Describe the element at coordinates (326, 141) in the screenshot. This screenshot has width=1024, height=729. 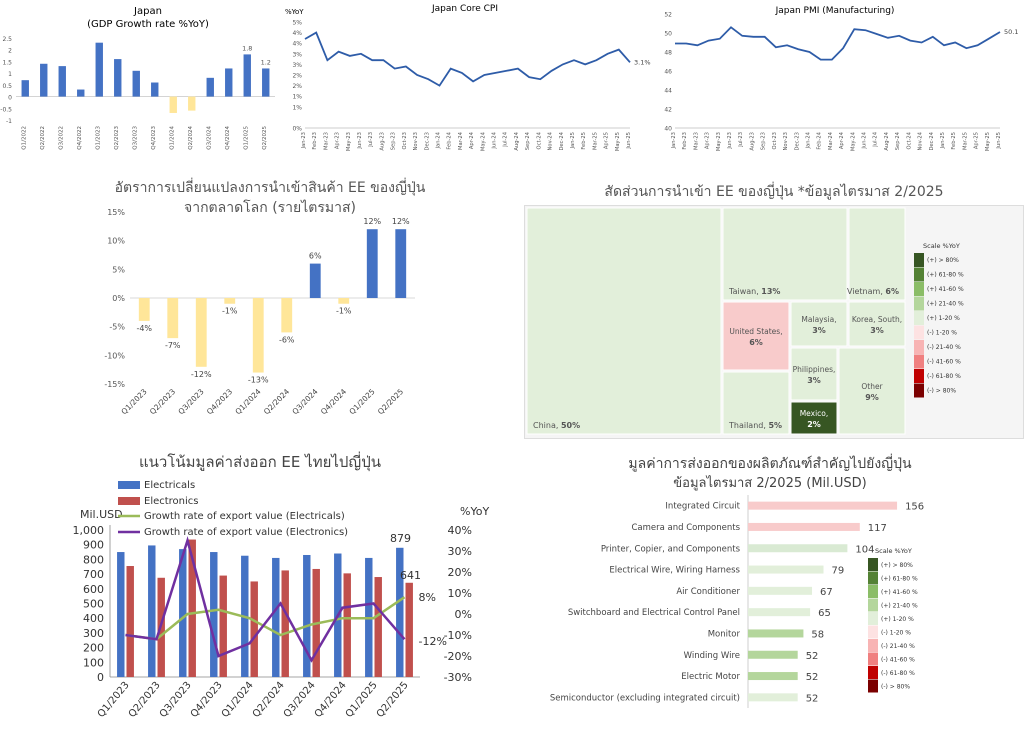
I see `cpi-x-tick: Mar-23` at that location.